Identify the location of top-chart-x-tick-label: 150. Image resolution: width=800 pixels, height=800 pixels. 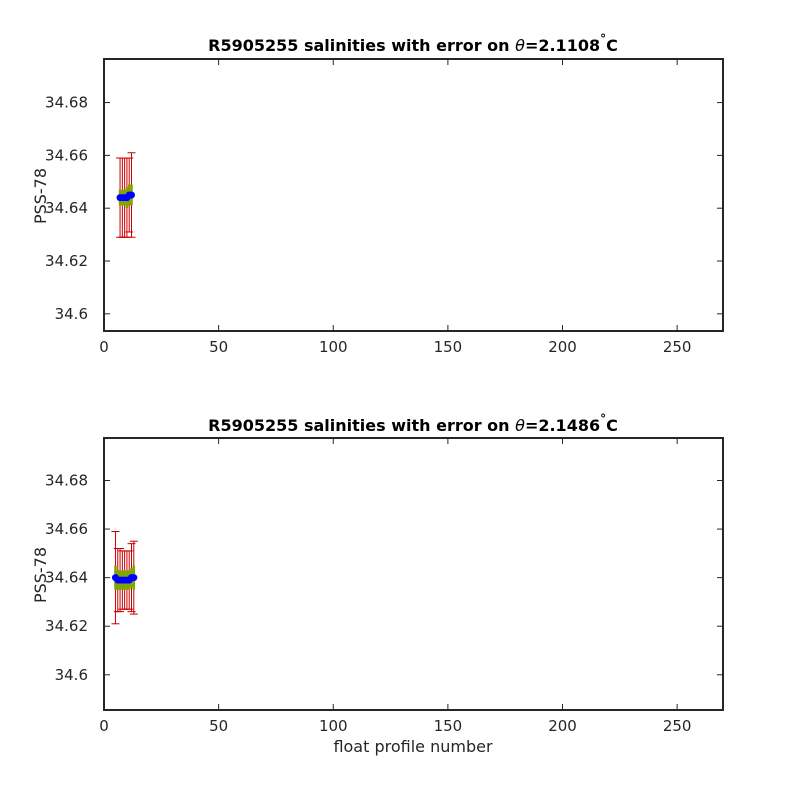
(448, 347).